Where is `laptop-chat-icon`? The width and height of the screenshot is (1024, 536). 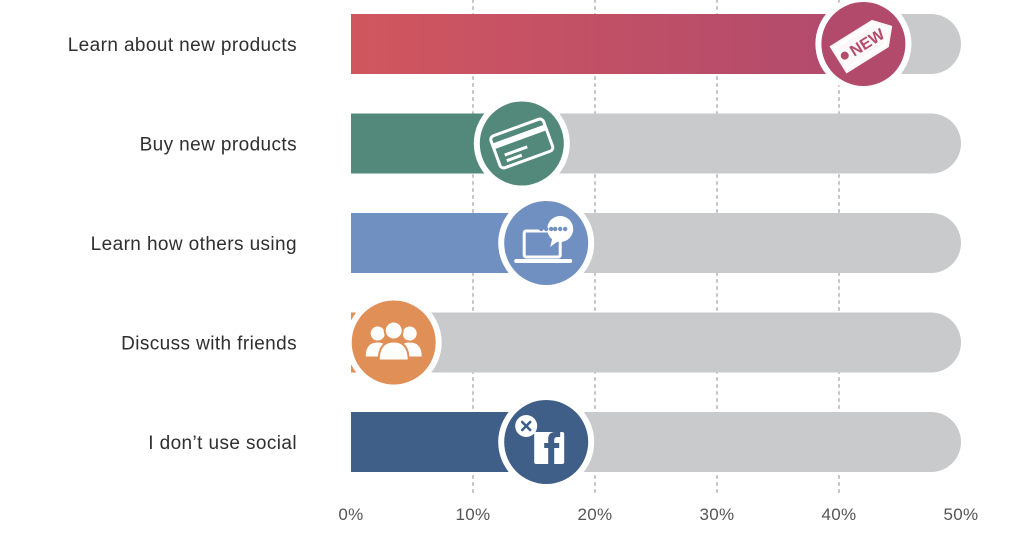 laptop-chat-icon is located at coordinates (546, 243).